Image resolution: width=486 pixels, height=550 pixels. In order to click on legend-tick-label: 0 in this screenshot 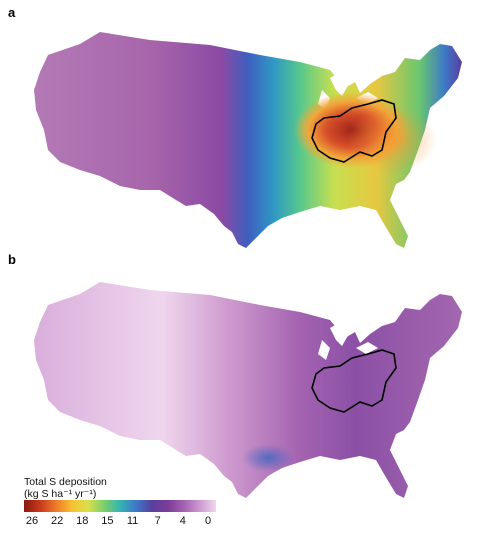, I will do `click(208, 521)`.